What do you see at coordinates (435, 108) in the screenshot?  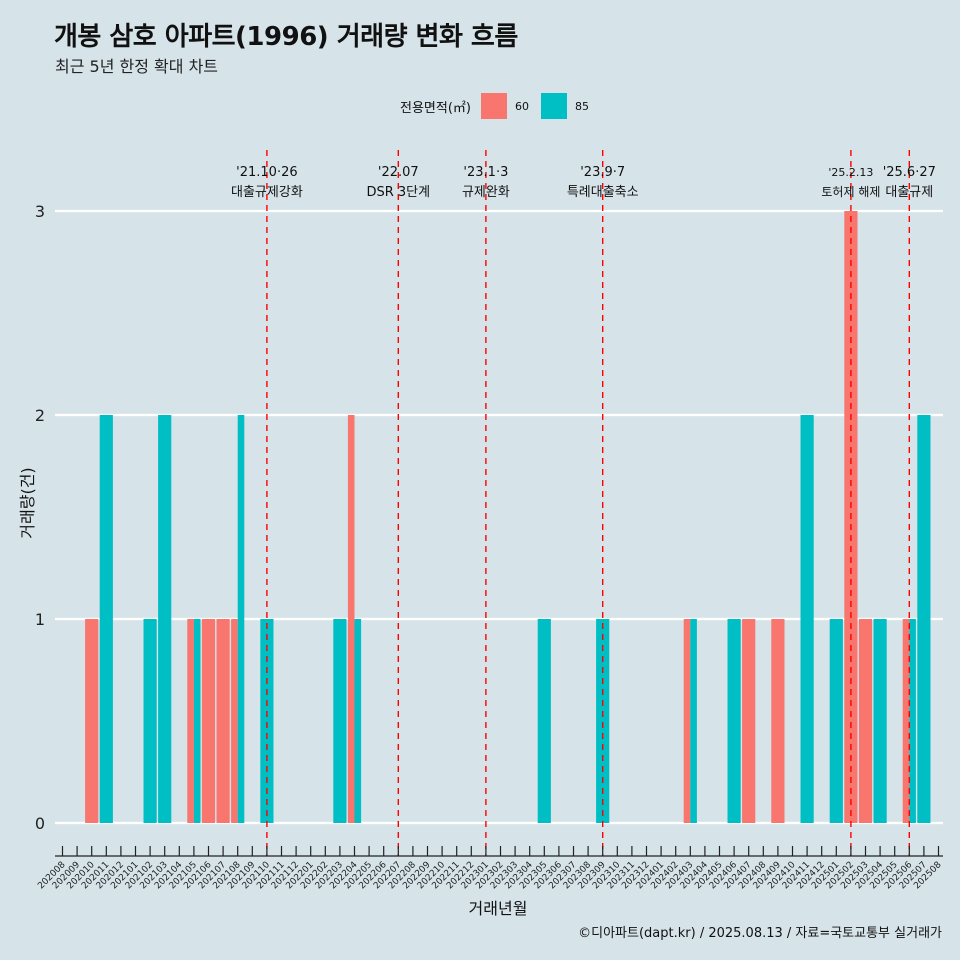 I see `legend-title: 전용면적(㎡)` at bounding box center [435, 108].